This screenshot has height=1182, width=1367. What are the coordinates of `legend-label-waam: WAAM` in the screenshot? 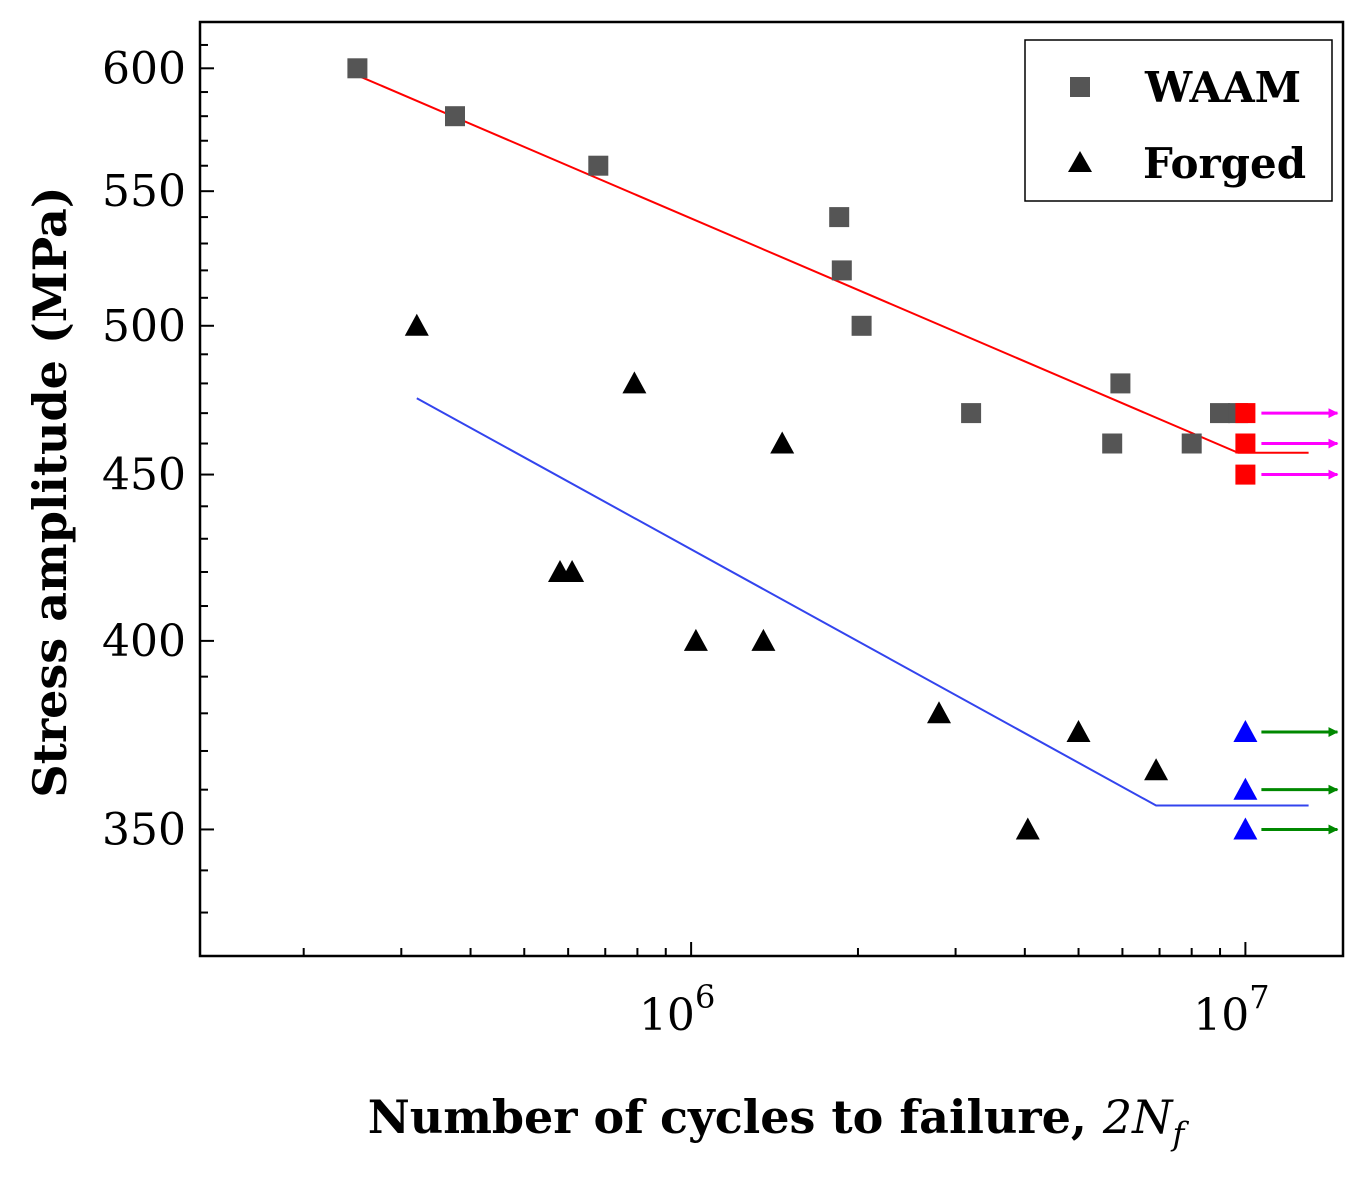 It's located at (1222, 87).